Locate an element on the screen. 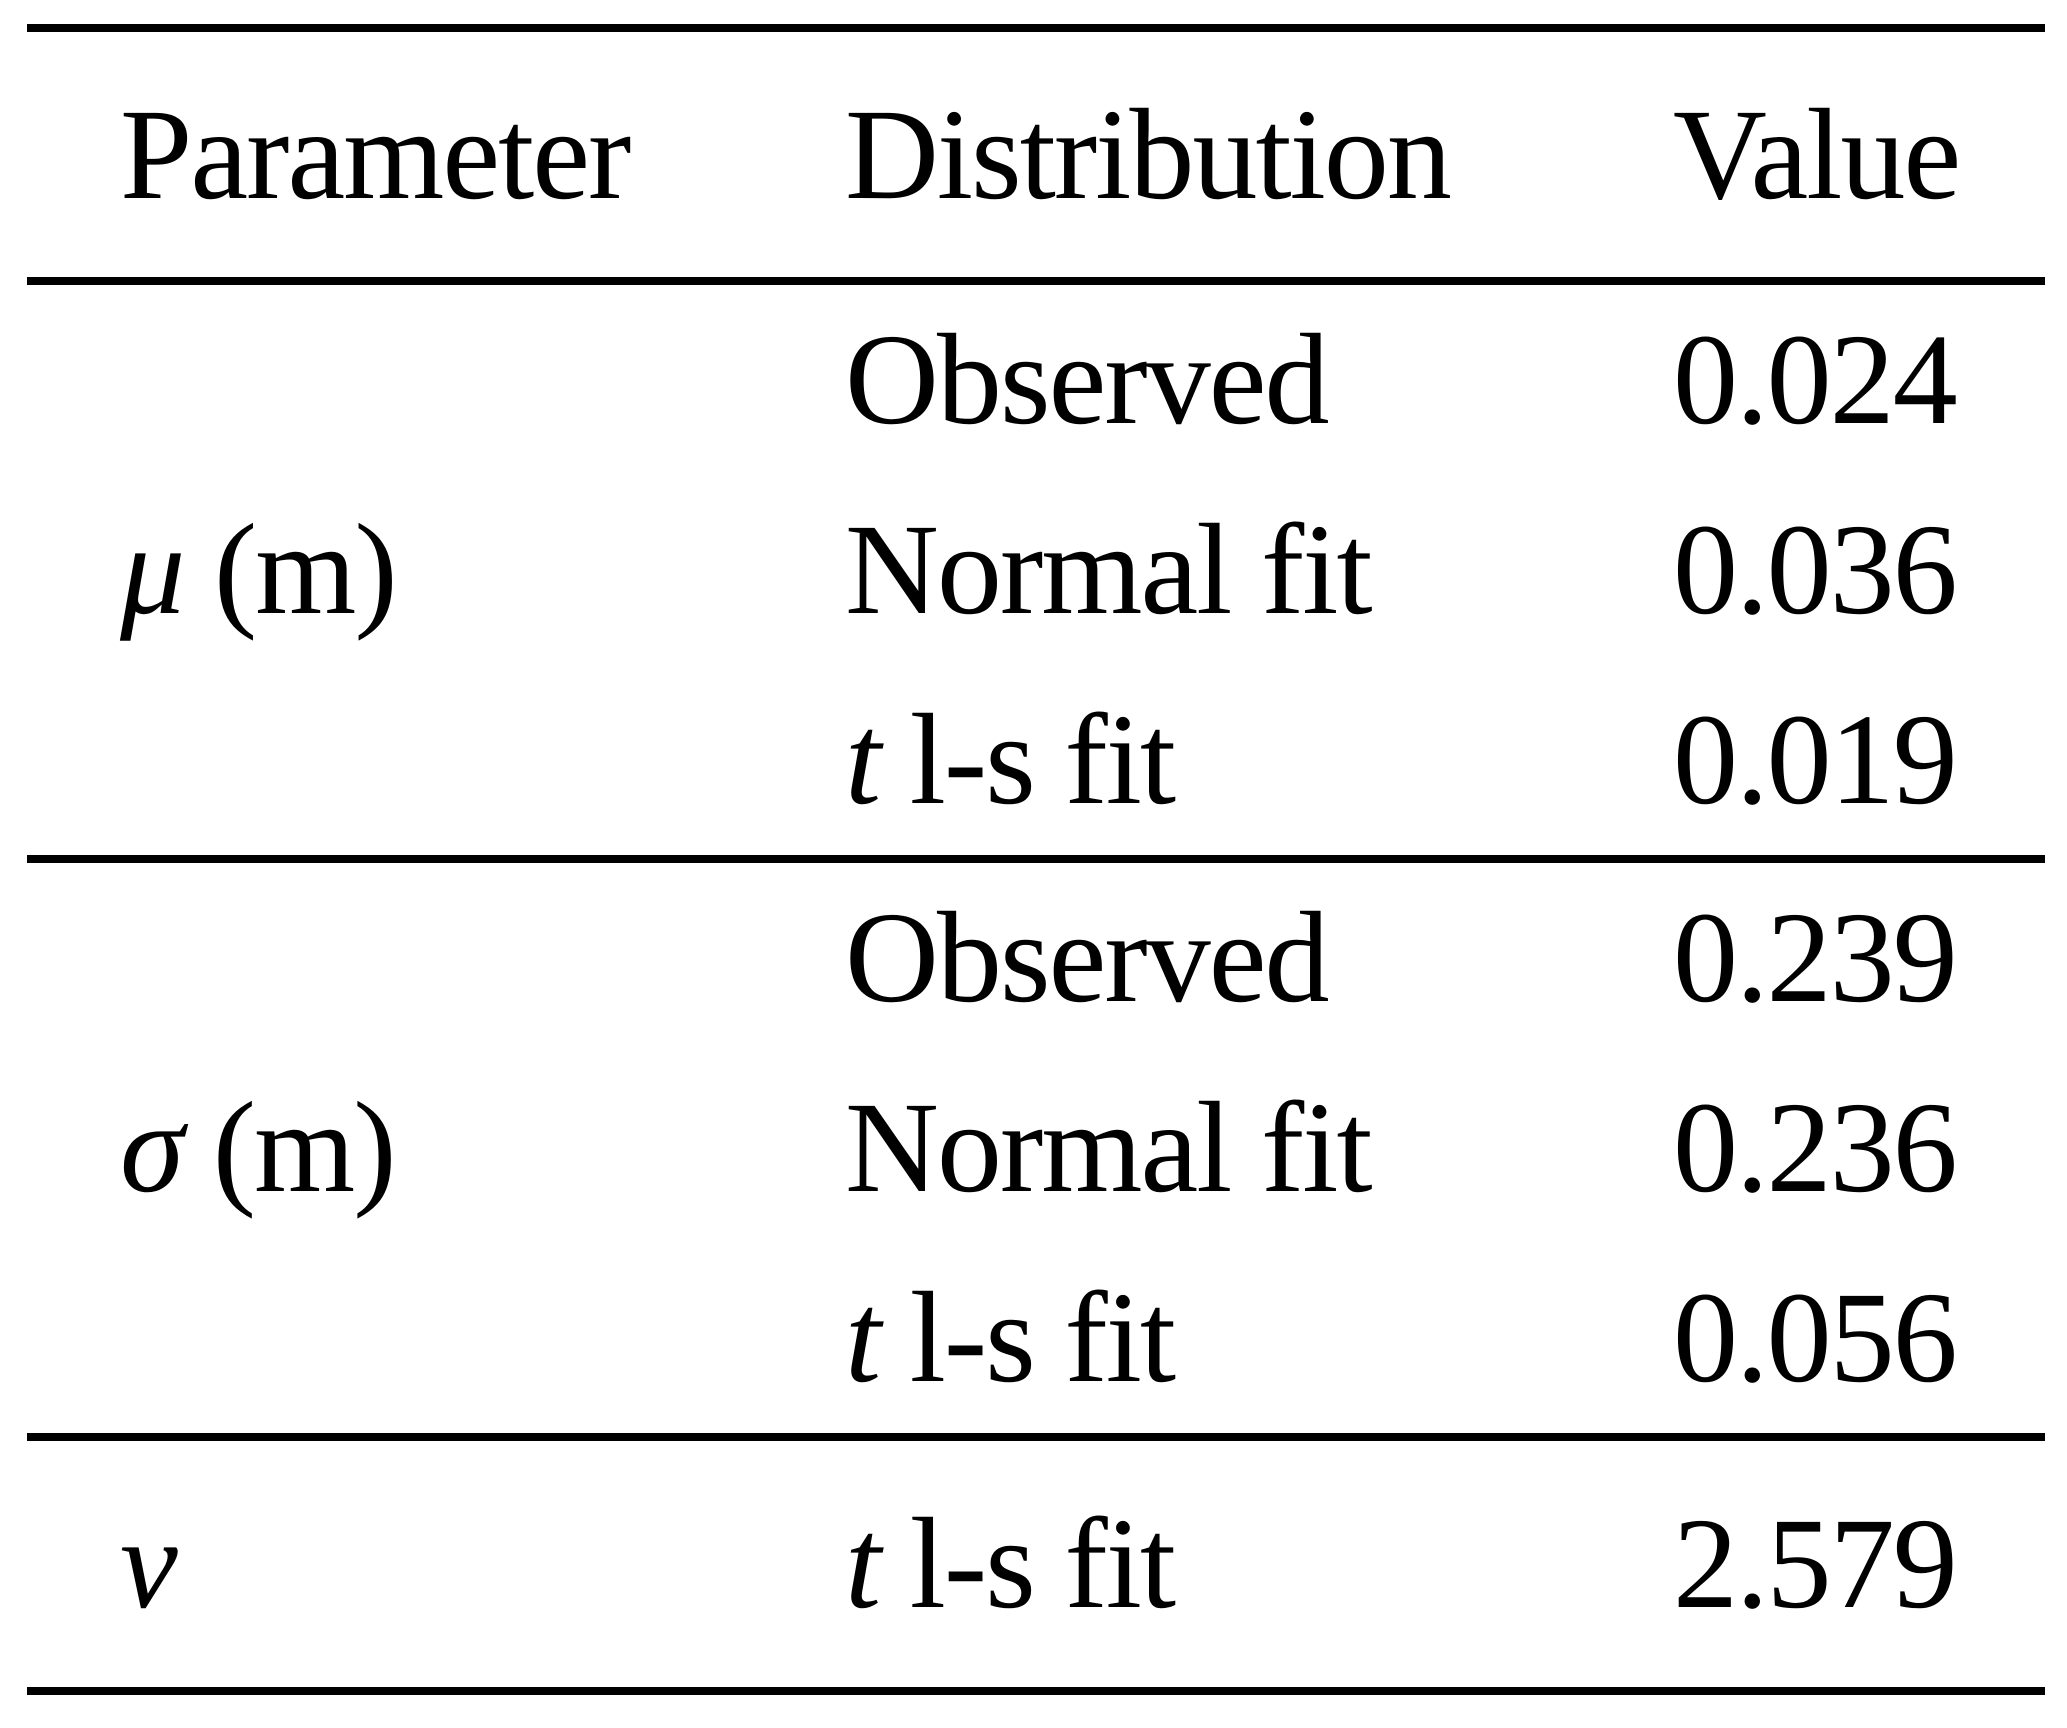 This screenshot has width=2067, height=1728. parameter-label-sigma: σ (m) is located at coordinates (436, 1148).